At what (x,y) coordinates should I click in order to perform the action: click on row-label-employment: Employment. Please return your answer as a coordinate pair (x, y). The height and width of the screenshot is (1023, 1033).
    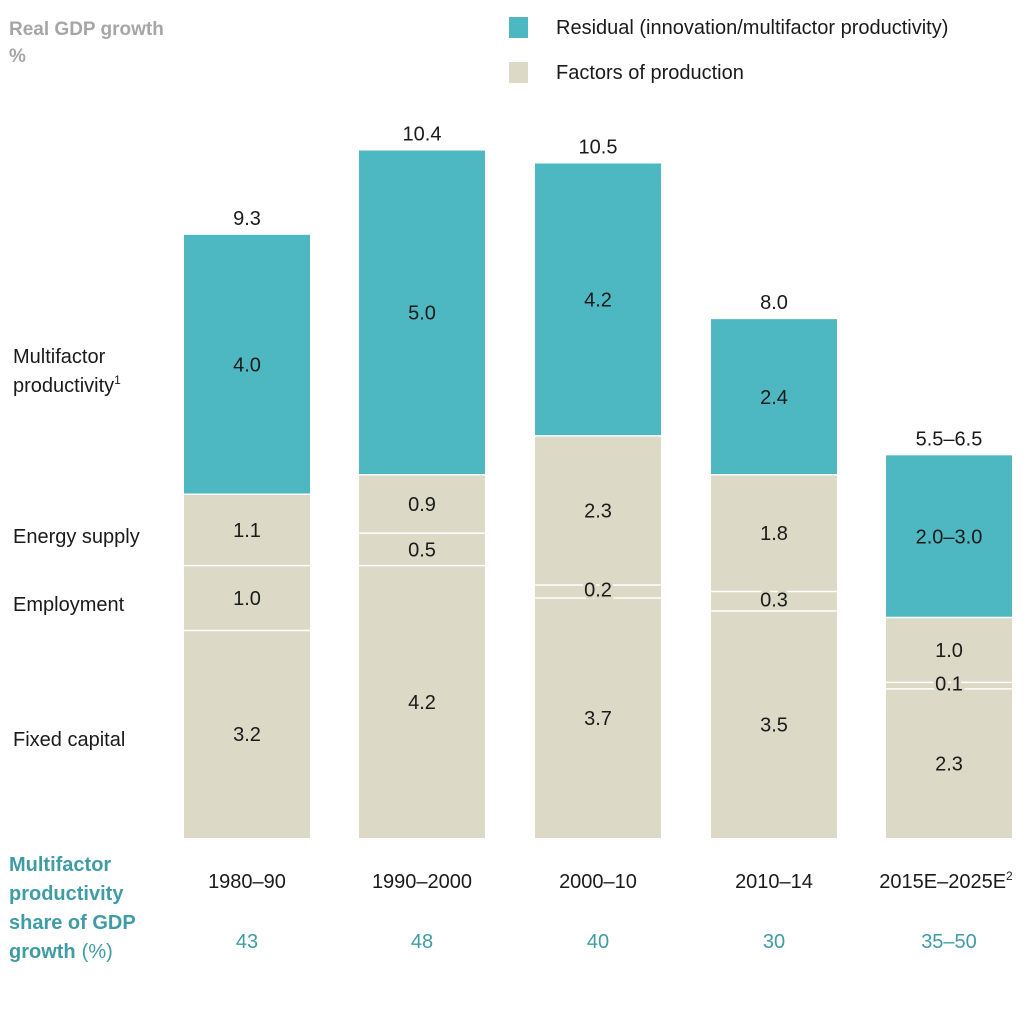
    Looking at the image, I should click on (69, 605).